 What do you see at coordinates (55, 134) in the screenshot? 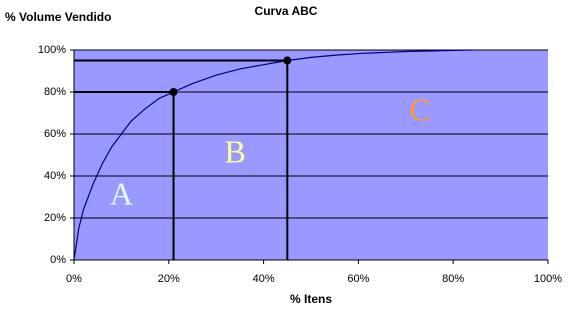
I see `y-tick-label: 60%` at bounding box center [55, 134].